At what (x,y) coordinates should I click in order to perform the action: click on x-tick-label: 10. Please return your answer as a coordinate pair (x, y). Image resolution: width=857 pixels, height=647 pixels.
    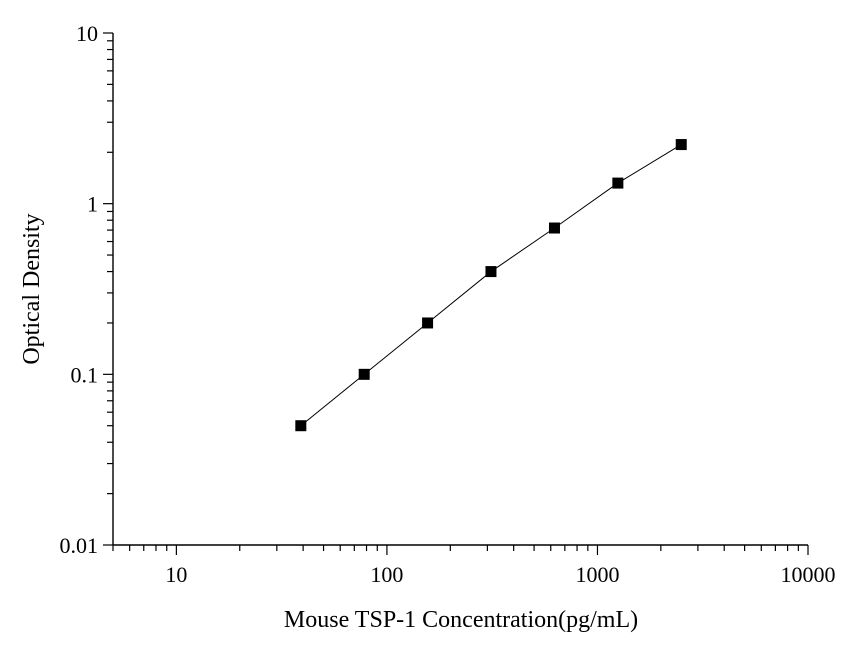
    Looking at the image, I should click on (176, 574).